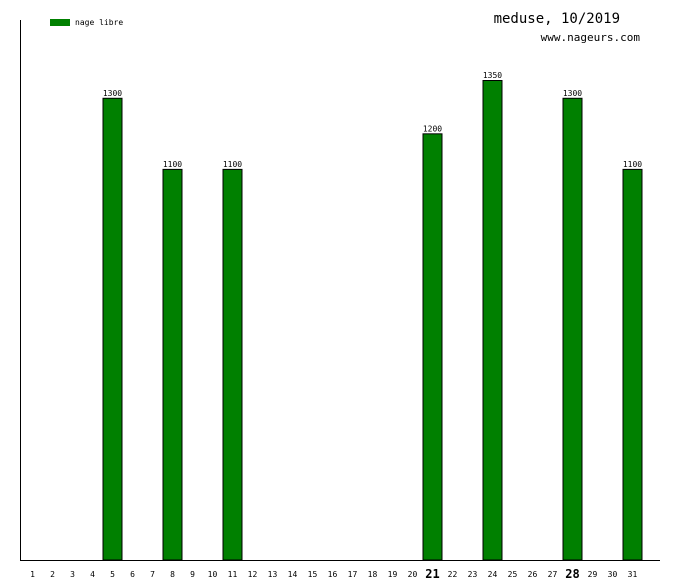 The width and height of the screenshot is (680, 580). What do you see at coordinates (557, 19) in the screenshot?
I see `chart-title: meduse, 10/2019` at bounding box center [557, 19].